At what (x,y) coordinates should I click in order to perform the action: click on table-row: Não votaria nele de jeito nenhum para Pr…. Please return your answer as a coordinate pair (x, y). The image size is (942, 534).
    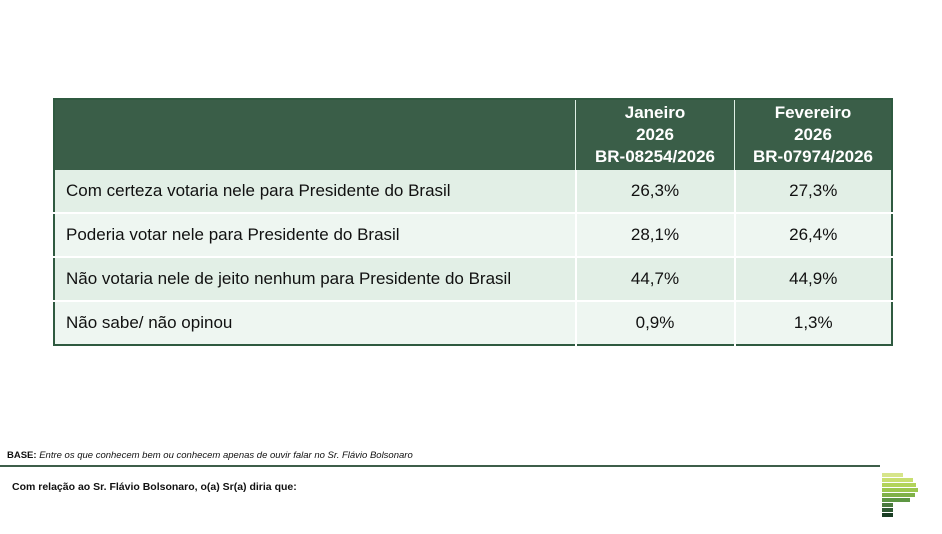
    Looking at the image, I should click on (473, 279).